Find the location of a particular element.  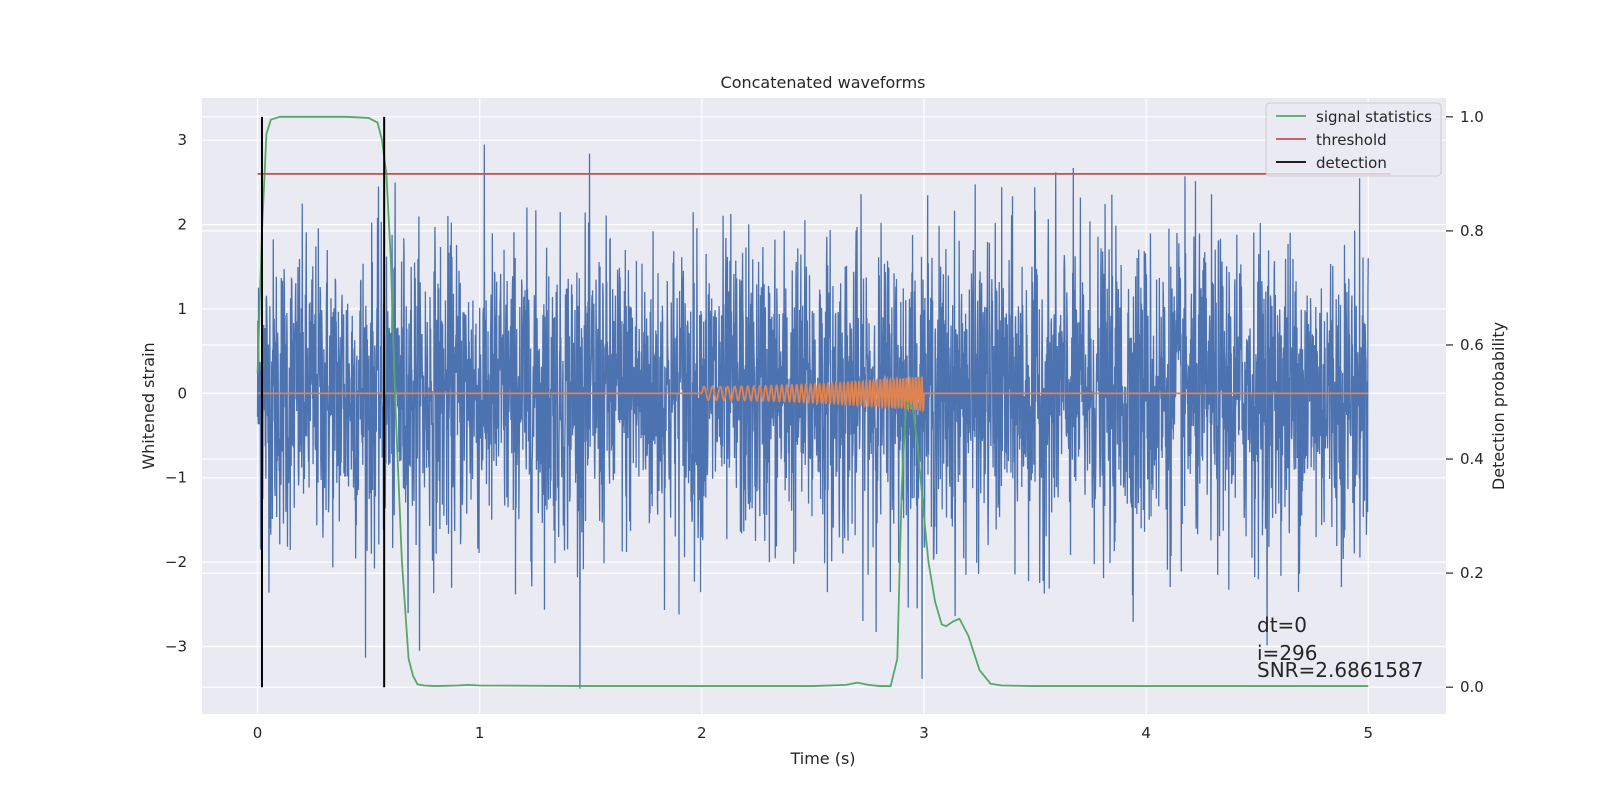

legend: signal statistics threshold detection is located at coordinates (1353, 139).